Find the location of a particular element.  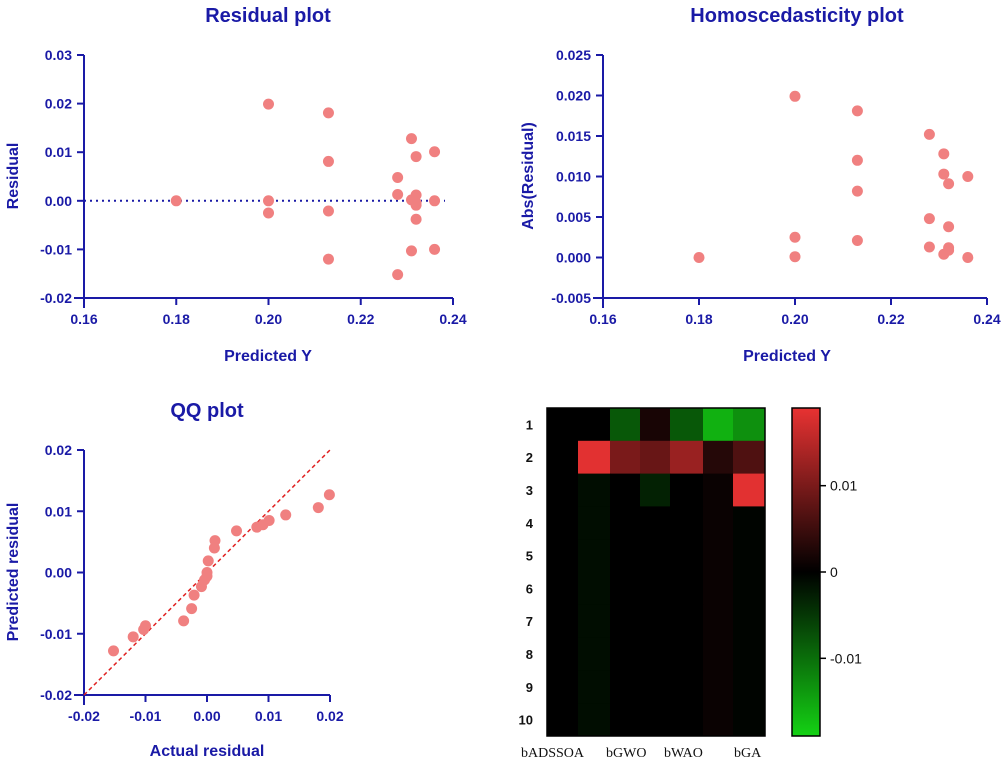

heatmap-row-label: 8 is located at coordinates (529, 654).